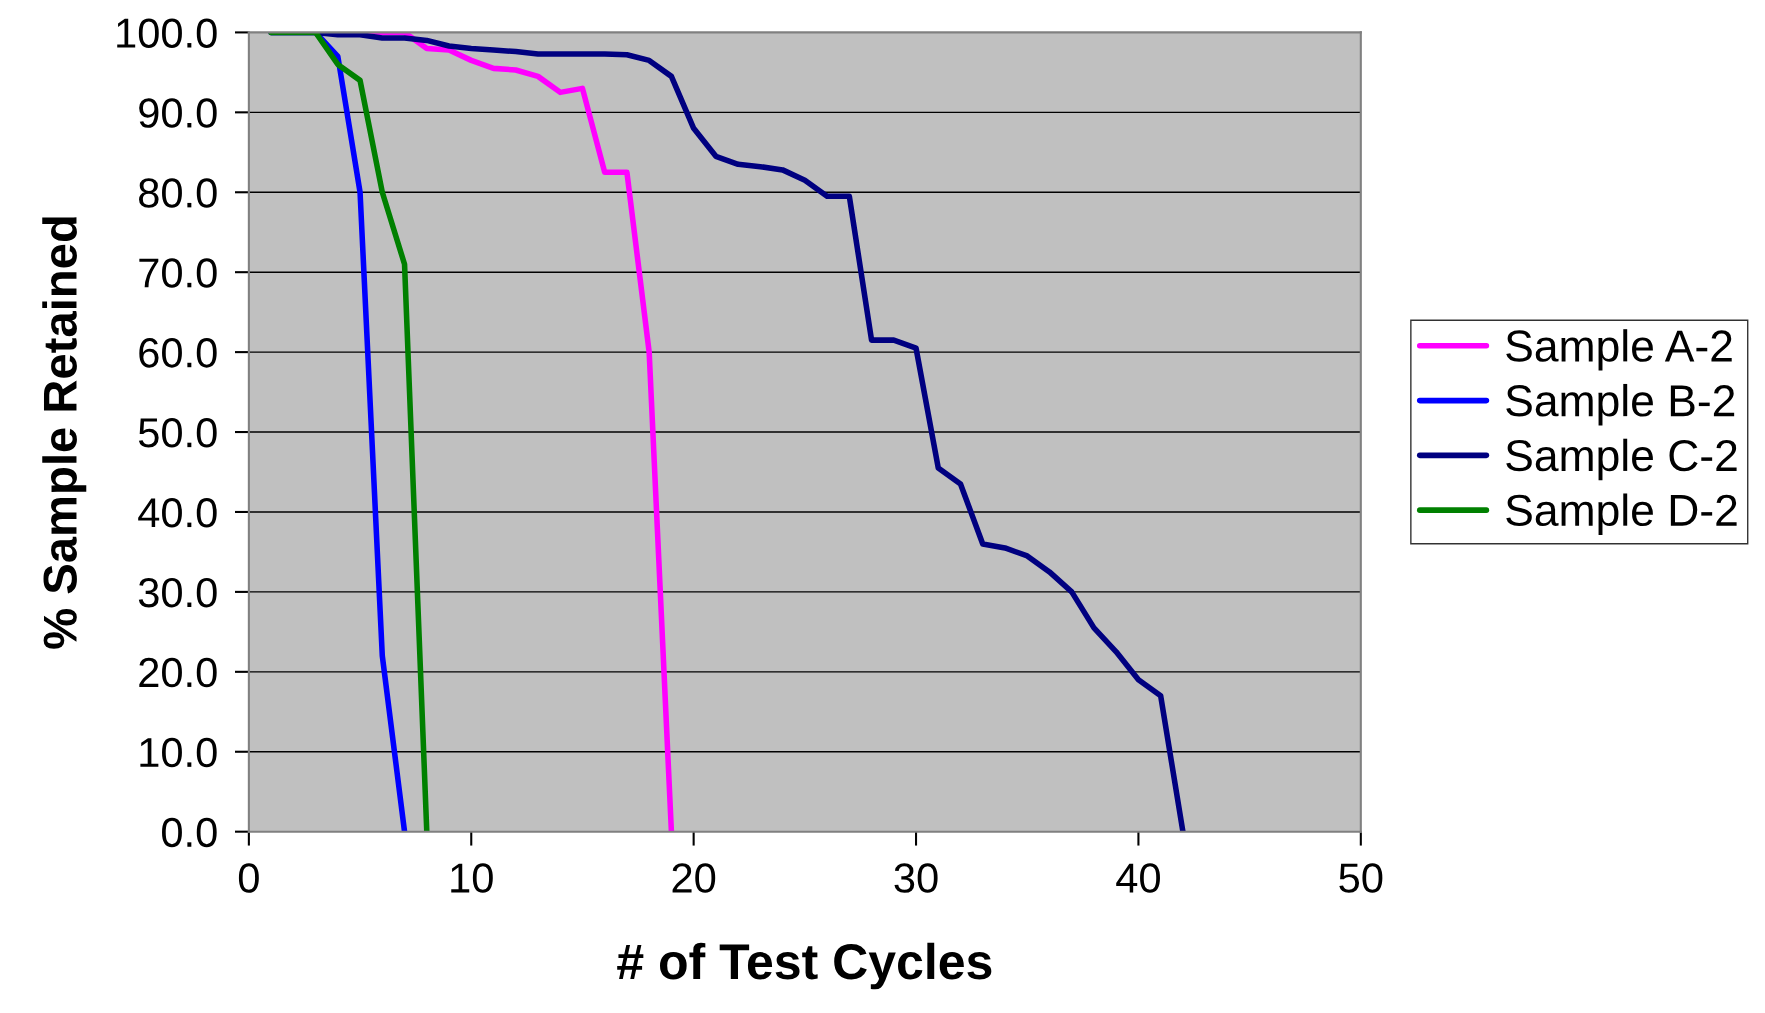  What do you see at coordinates (1620, 404) in the screenshot?
I see `legend-label: Sample B-2` at bounding box center [1620, 404].